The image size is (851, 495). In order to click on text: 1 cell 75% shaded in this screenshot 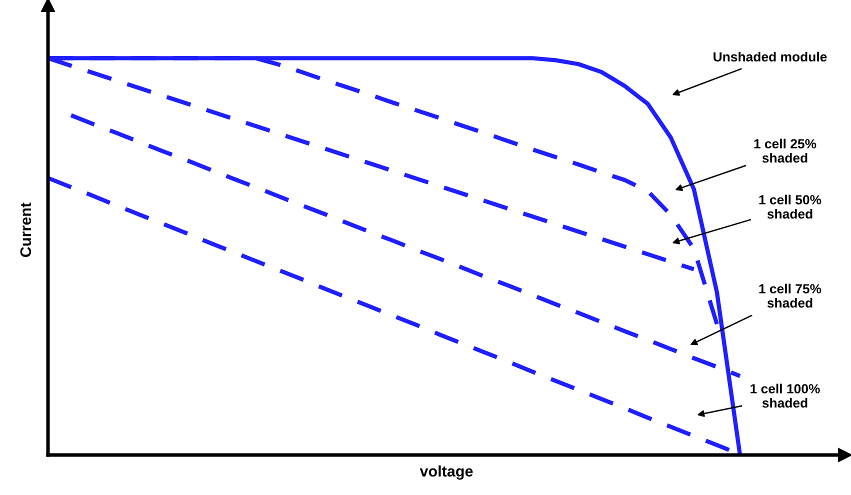, I will do `click(790, 296)`.